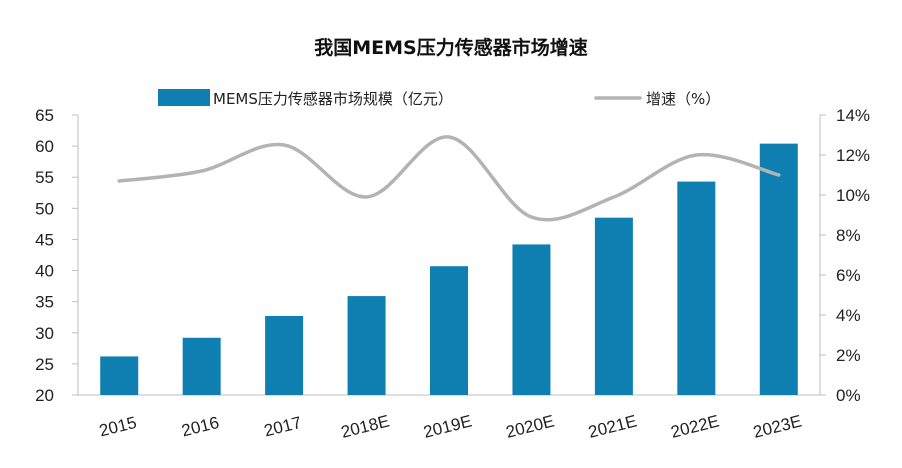 The image size is (902, 468). What do you see at coordinates (531, 319) in the screenshot?
I see `bar-2020E` at bounding box center [531, 319].